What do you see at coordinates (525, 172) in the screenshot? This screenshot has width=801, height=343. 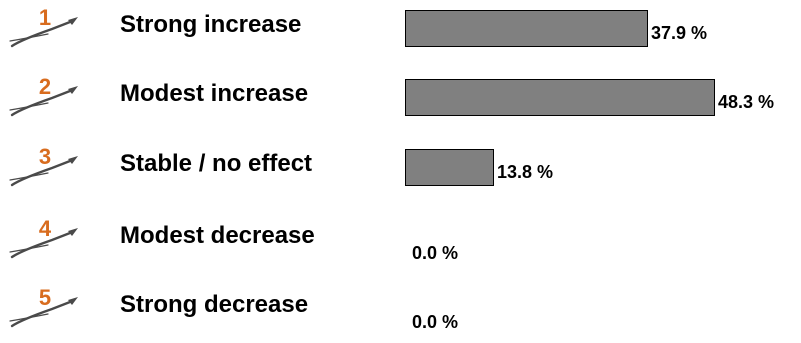 I see `value-label: 13.8 %` at bounding box center [525, 172].